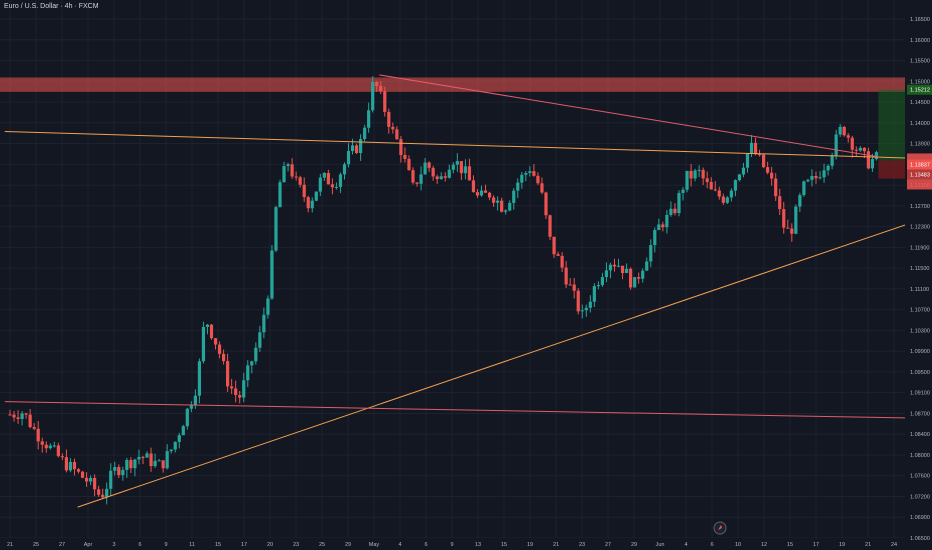 The image size is (932, 550). Describe the element at coordinates (322, 545) in the screenshot. I see `time-tick-label: 25` at that location.